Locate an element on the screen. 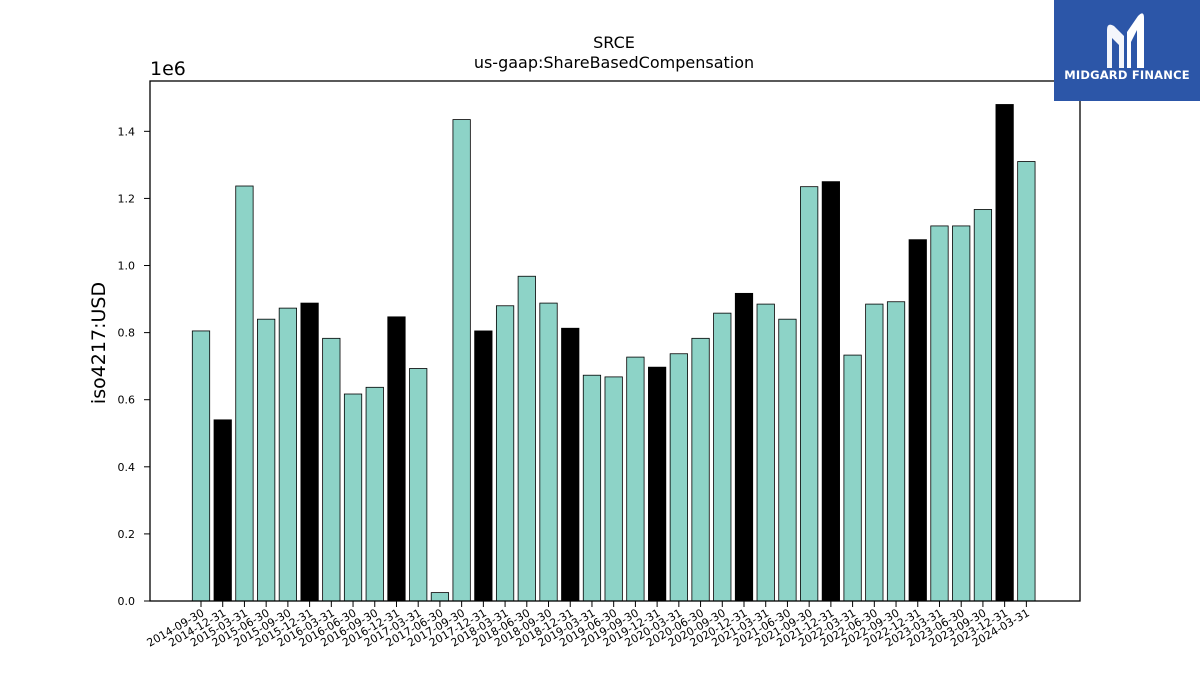  y-axis-ticks: 0.0 0.2 0.4 0.6 0.8 1.0 1.2 1.4 is located at coordinates (134, 366).